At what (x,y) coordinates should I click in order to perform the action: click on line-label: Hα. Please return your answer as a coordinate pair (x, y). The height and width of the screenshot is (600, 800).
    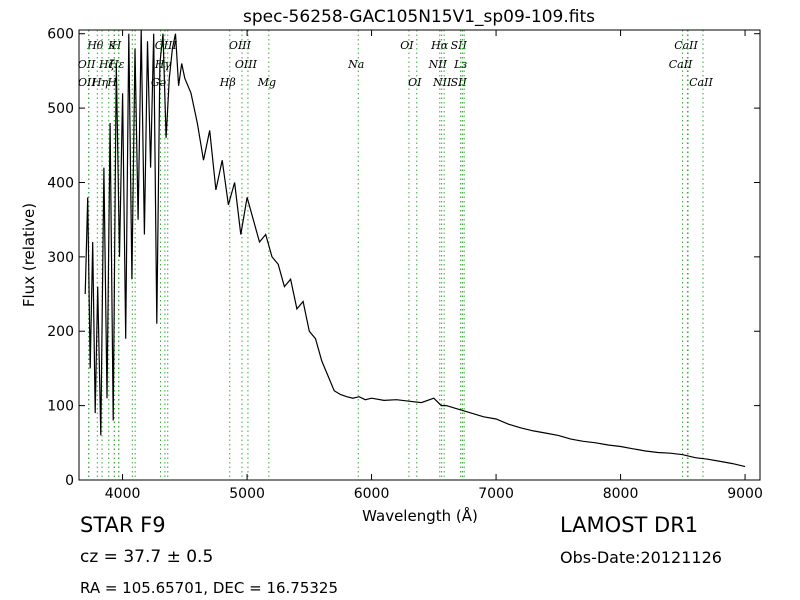
    Looking at the image, I should click on (439, 45).